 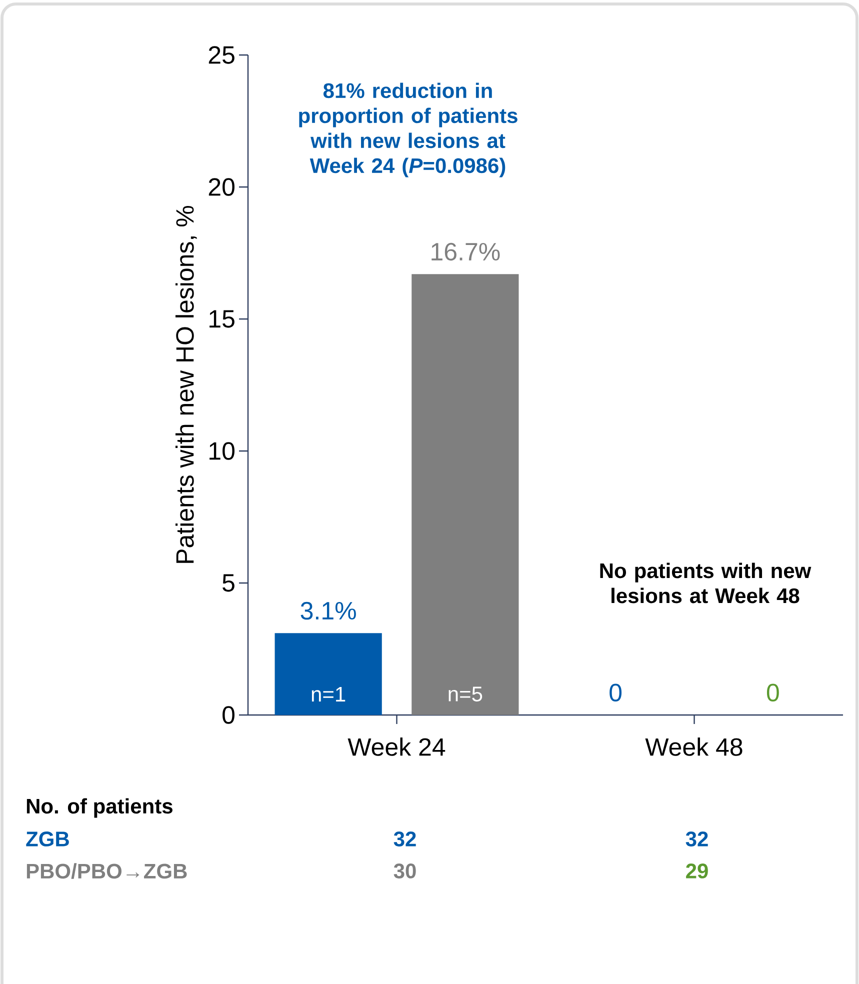 I want to click on y-tick-label: 15, so click(x=222, y=319).